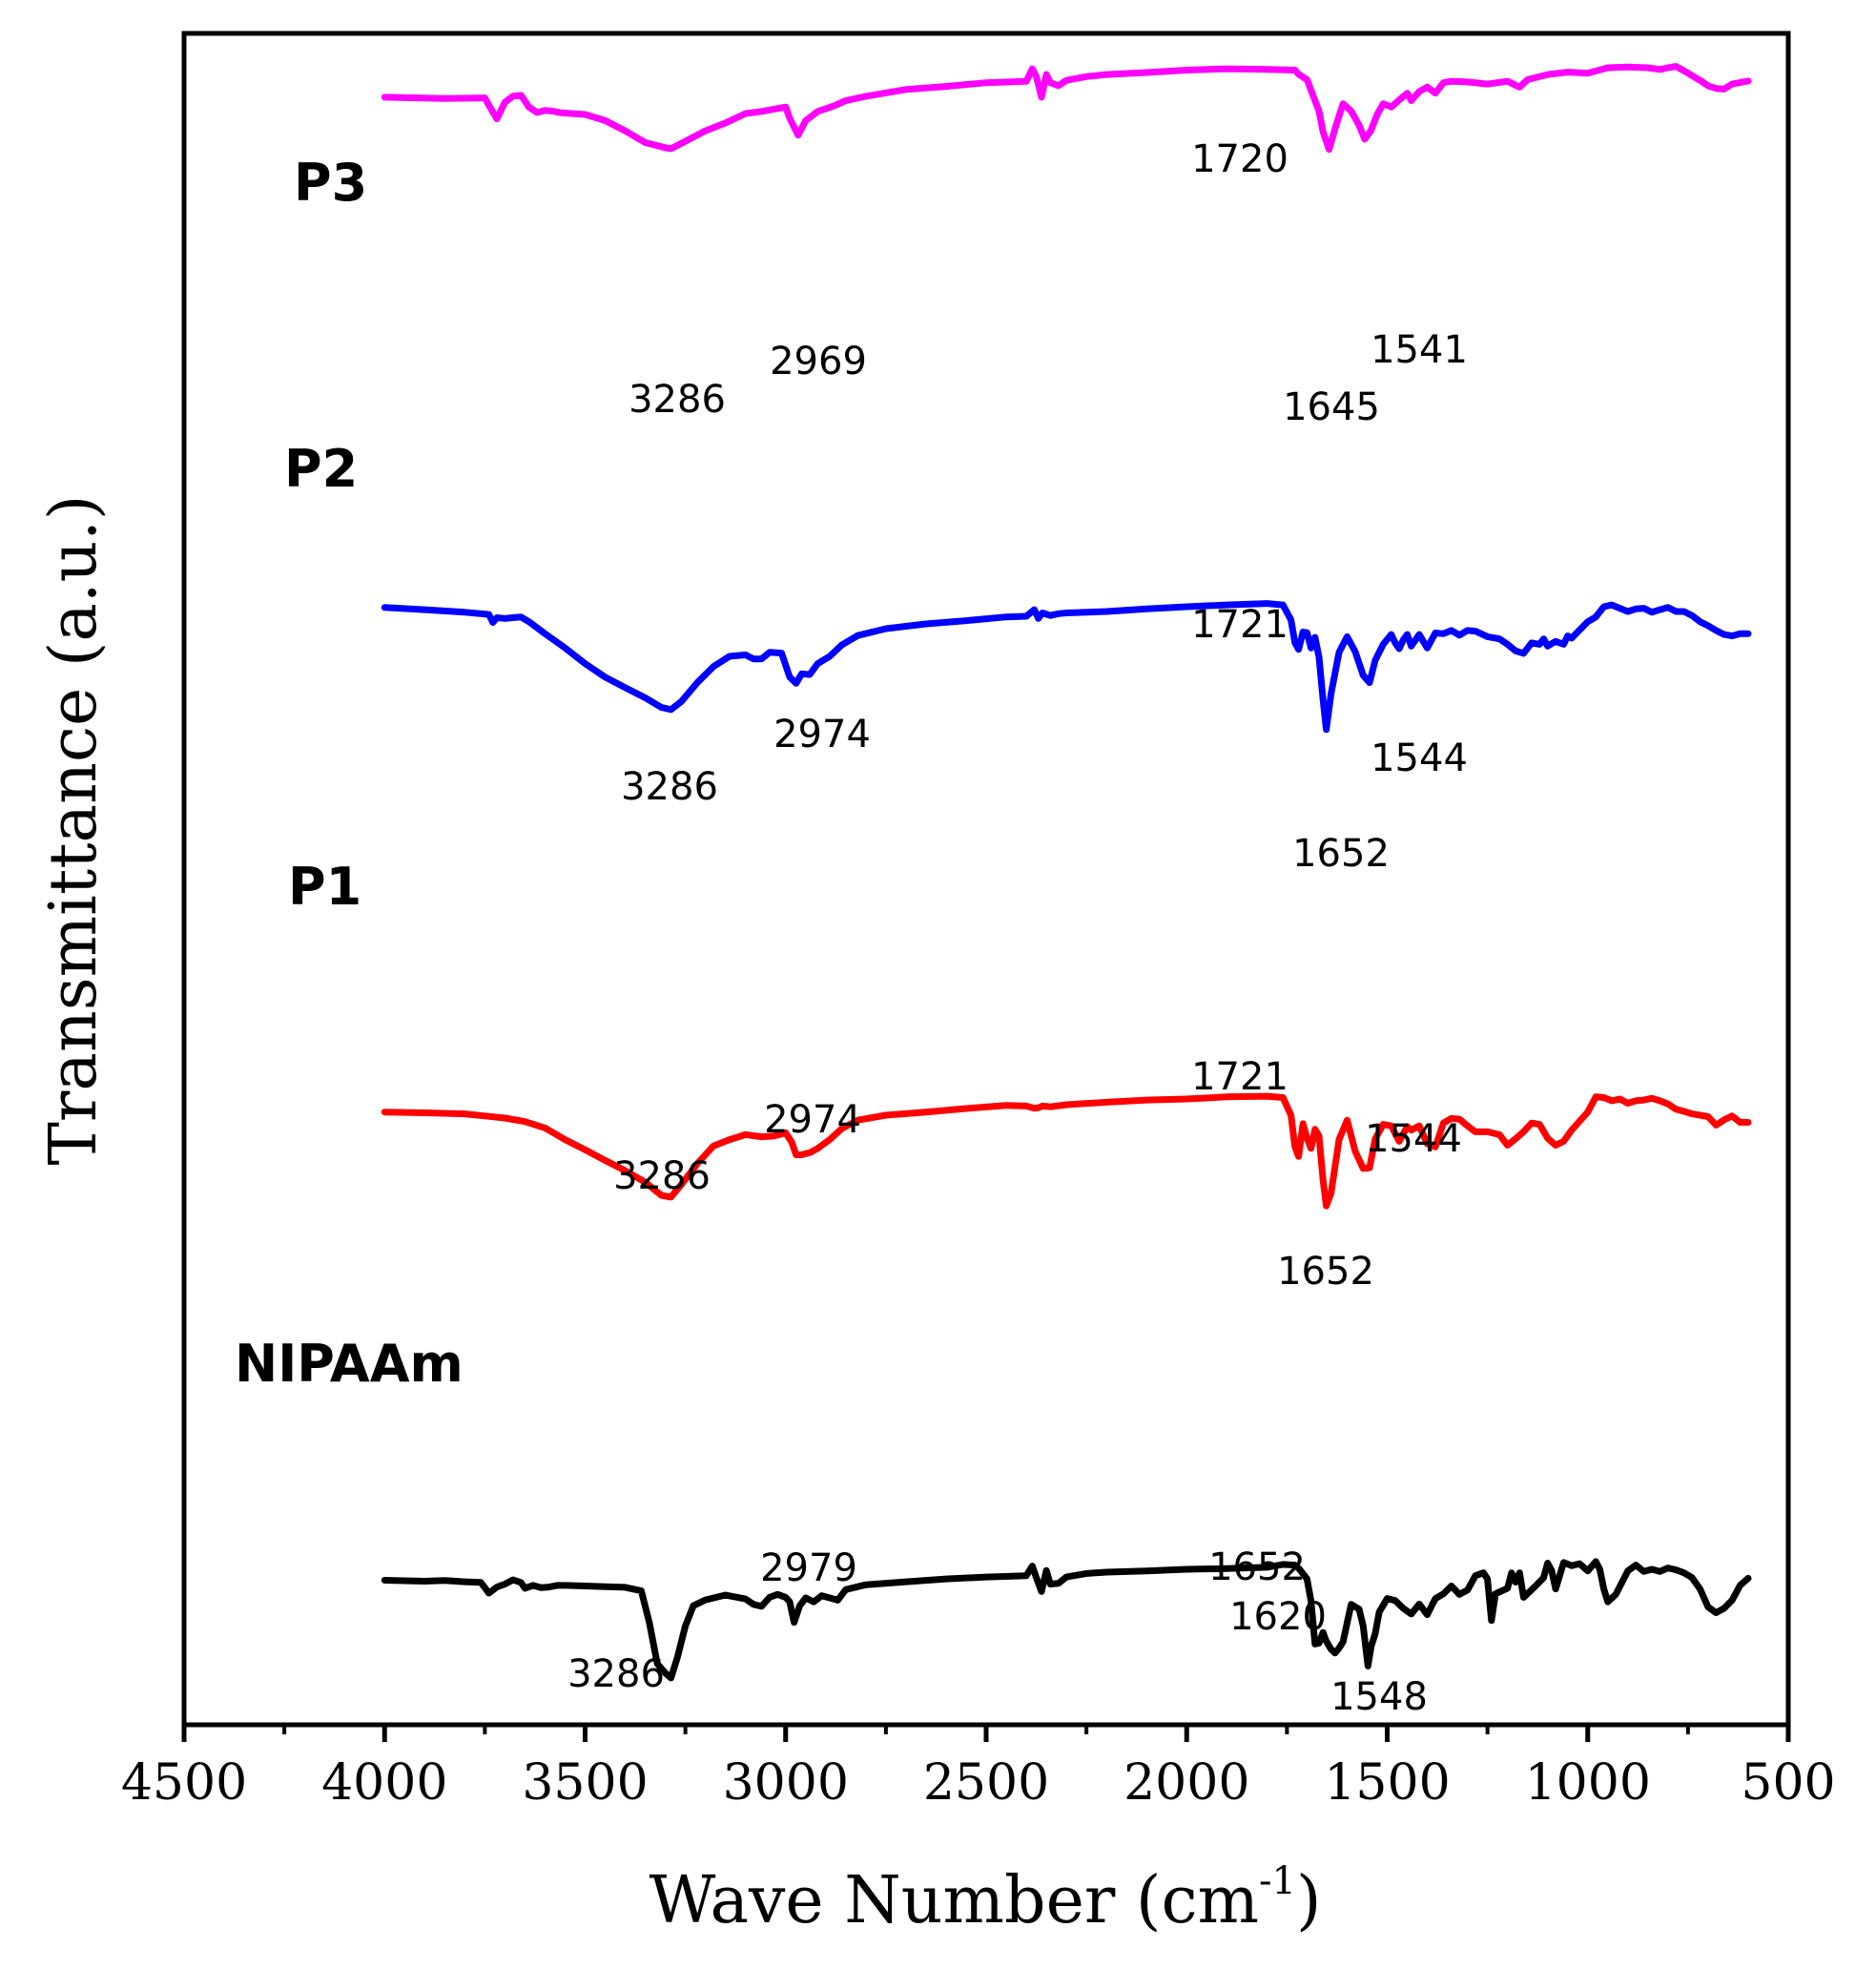 This screenshot has height=1969, width=1876. I want to click on peak-label-nipaam-2979: 2979, so click(808, 1568).